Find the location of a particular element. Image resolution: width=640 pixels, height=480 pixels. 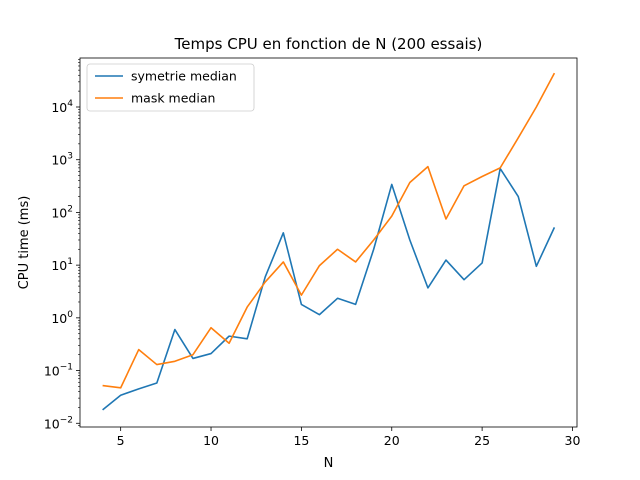

x-tick-label: 15 is located at coordinates (301, 440).